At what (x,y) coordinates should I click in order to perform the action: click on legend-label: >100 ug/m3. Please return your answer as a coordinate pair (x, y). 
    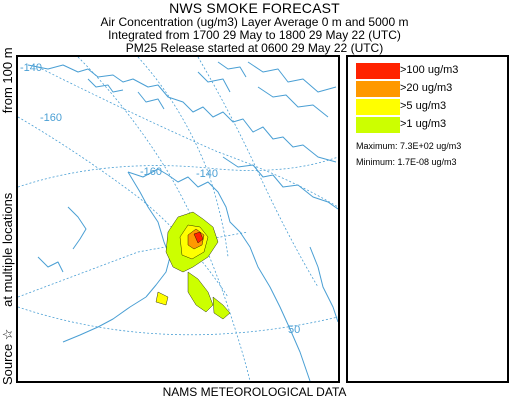
    Looking at the image, I should click on (429, 70).